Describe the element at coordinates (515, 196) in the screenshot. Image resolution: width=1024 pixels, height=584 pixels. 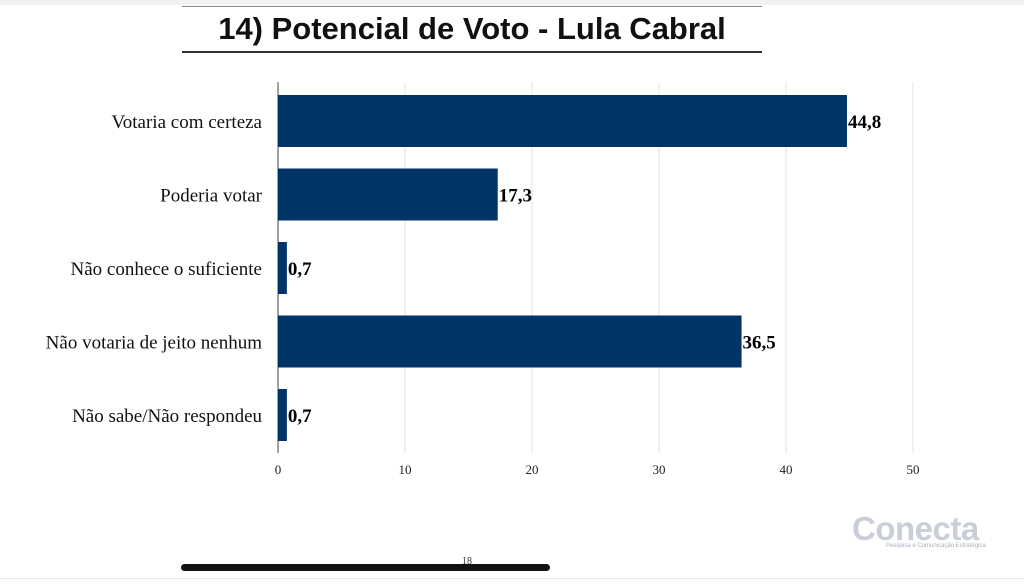
I see `data-label: 17,3` at that location.